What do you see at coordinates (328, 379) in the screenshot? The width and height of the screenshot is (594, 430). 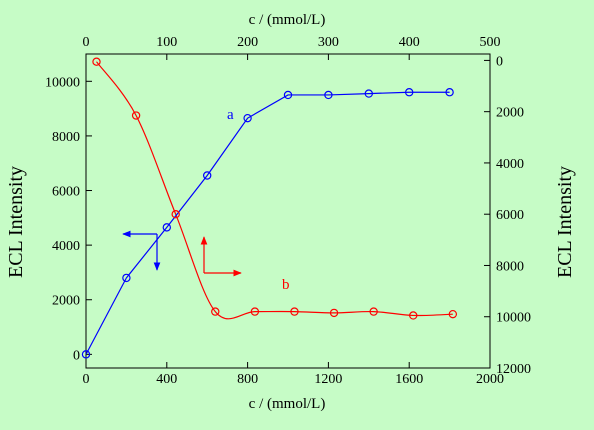 I see `bottom-tick-label: 1200` at bounding box center [328, 379].